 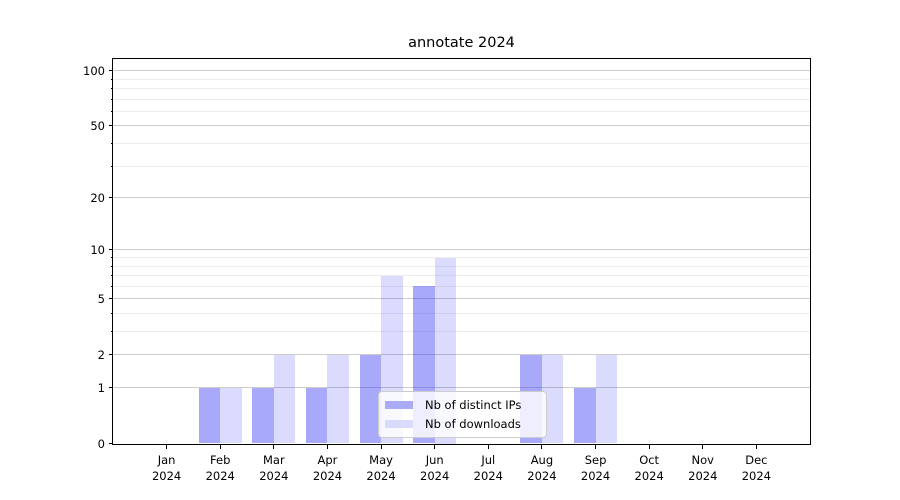 I want to click on axis-spine-top, so click(x=461, y=58).